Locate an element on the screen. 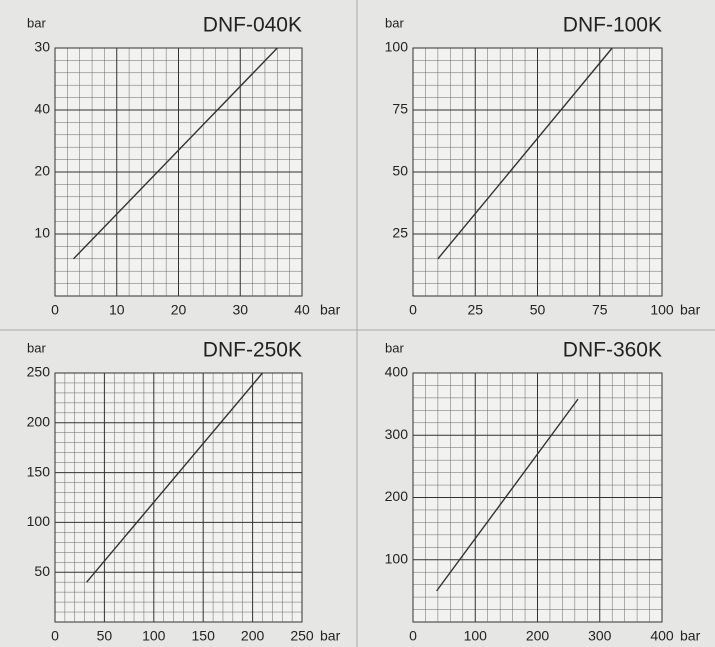 This screenshot has width=715, height=647. x-tick-label: 40 is located at coordinates (302, 310).